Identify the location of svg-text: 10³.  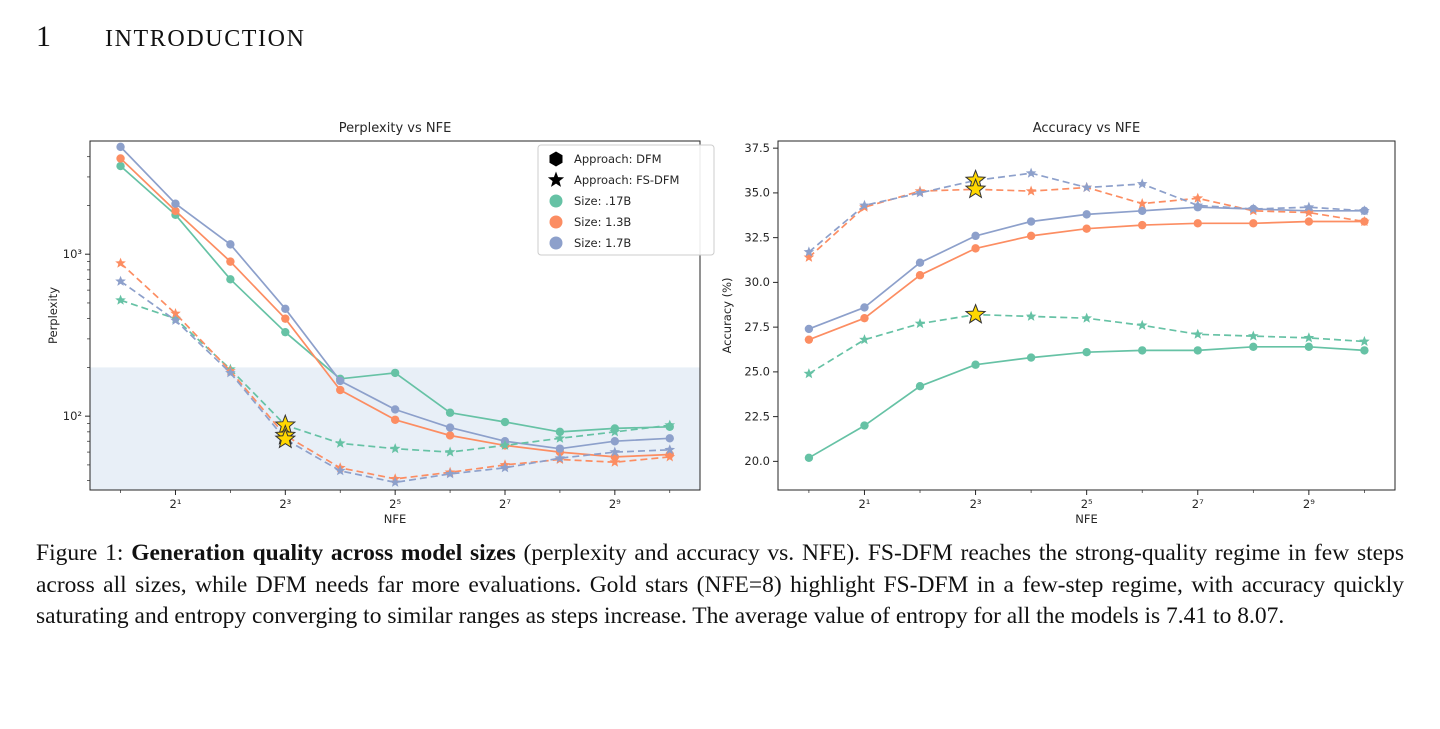
(73, 254).